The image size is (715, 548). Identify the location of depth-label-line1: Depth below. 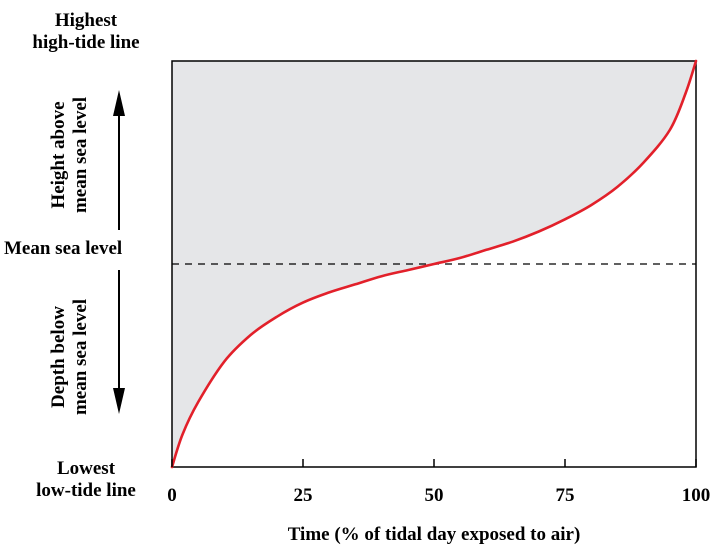
(58, 357).